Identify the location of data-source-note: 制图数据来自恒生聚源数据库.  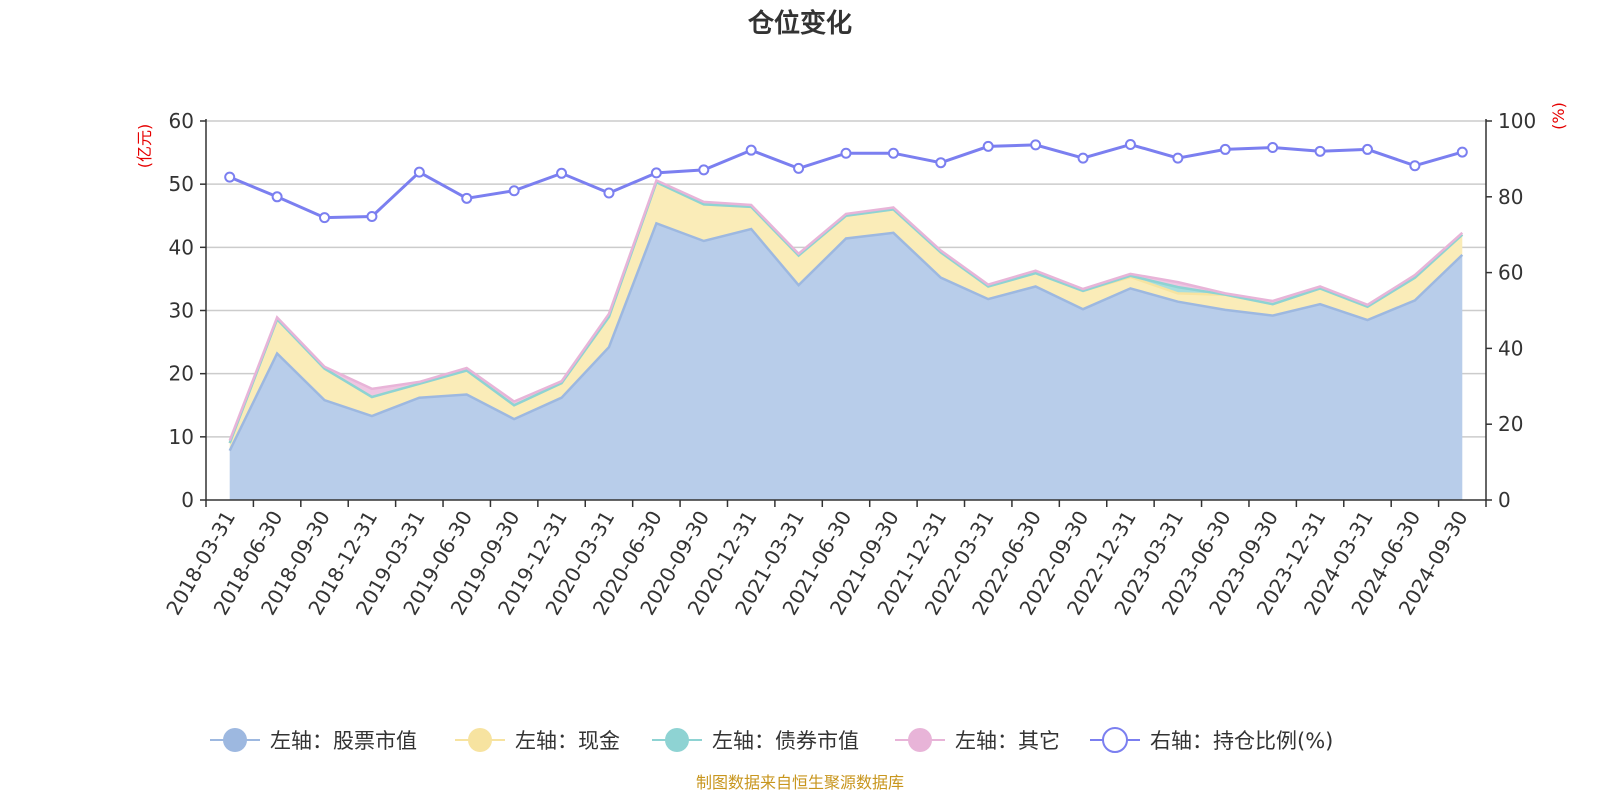
(800, 782).